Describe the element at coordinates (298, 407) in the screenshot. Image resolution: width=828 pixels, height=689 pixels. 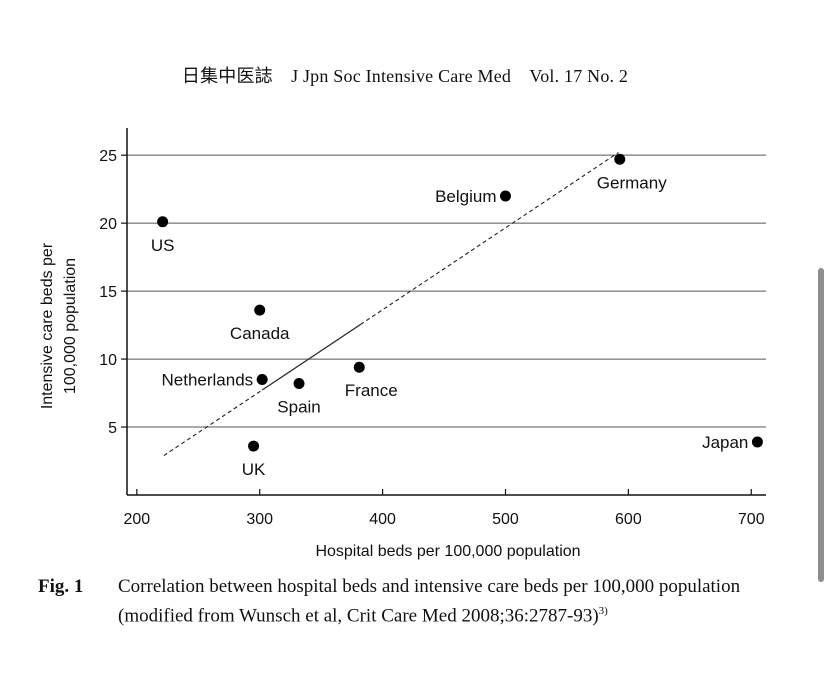
I see `point-label-spain: Spain` at that location.